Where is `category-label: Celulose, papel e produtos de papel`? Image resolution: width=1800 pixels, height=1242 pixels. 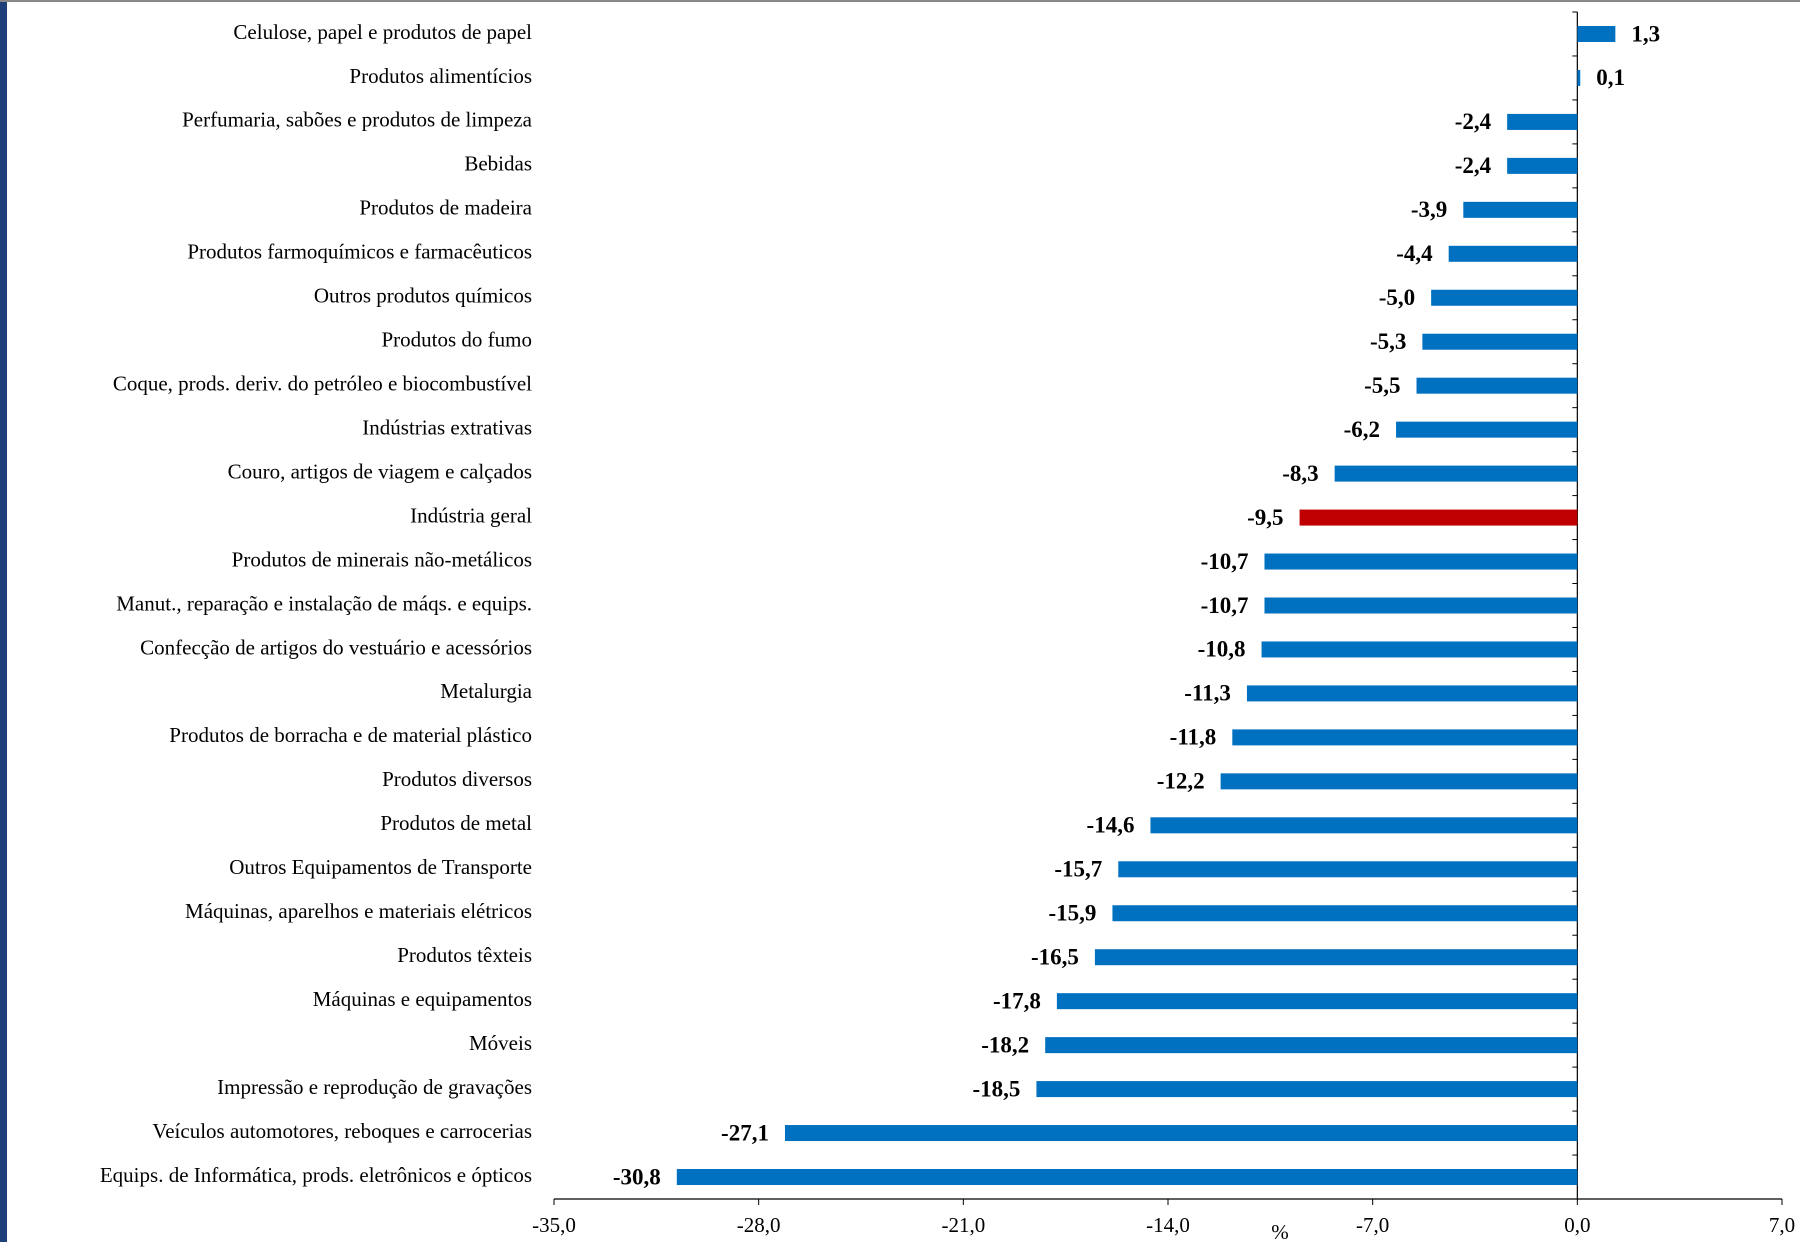 category-label: Celulose, papel e produtos de papel is located at coordinates (382, 32).